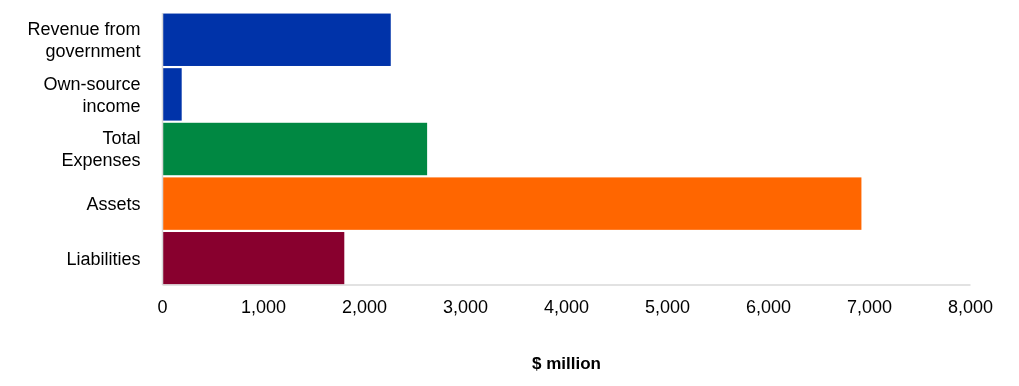  I want to click on x-tick-label: 0, so click(162, 307).